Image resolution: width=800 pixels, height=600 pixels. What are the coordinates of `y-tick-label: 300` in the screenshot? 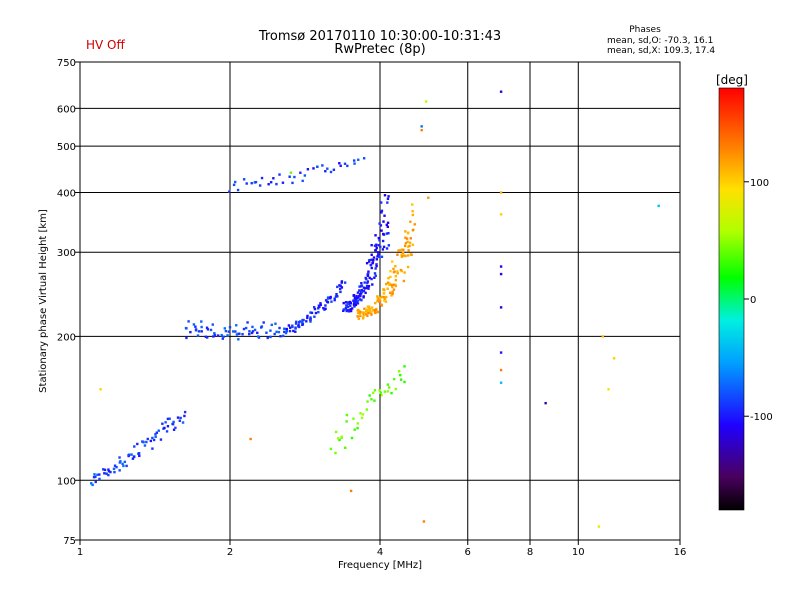 It's located at (66, 253).